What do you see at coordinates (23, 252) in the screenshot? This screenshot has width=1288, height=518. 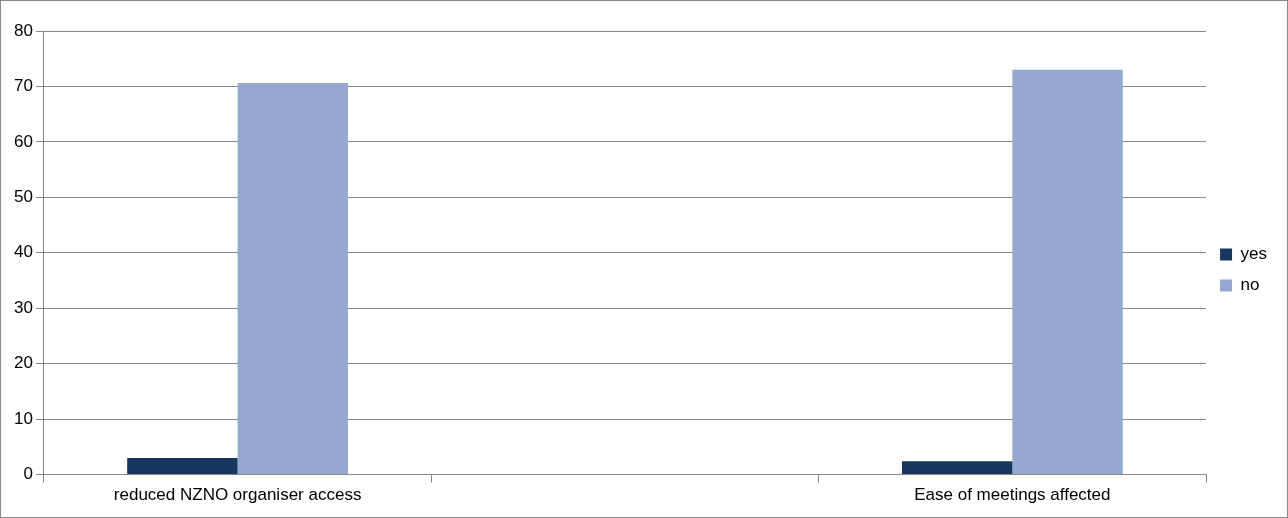 I see `y-tick-label: 40` at bounding box center [23, 252].